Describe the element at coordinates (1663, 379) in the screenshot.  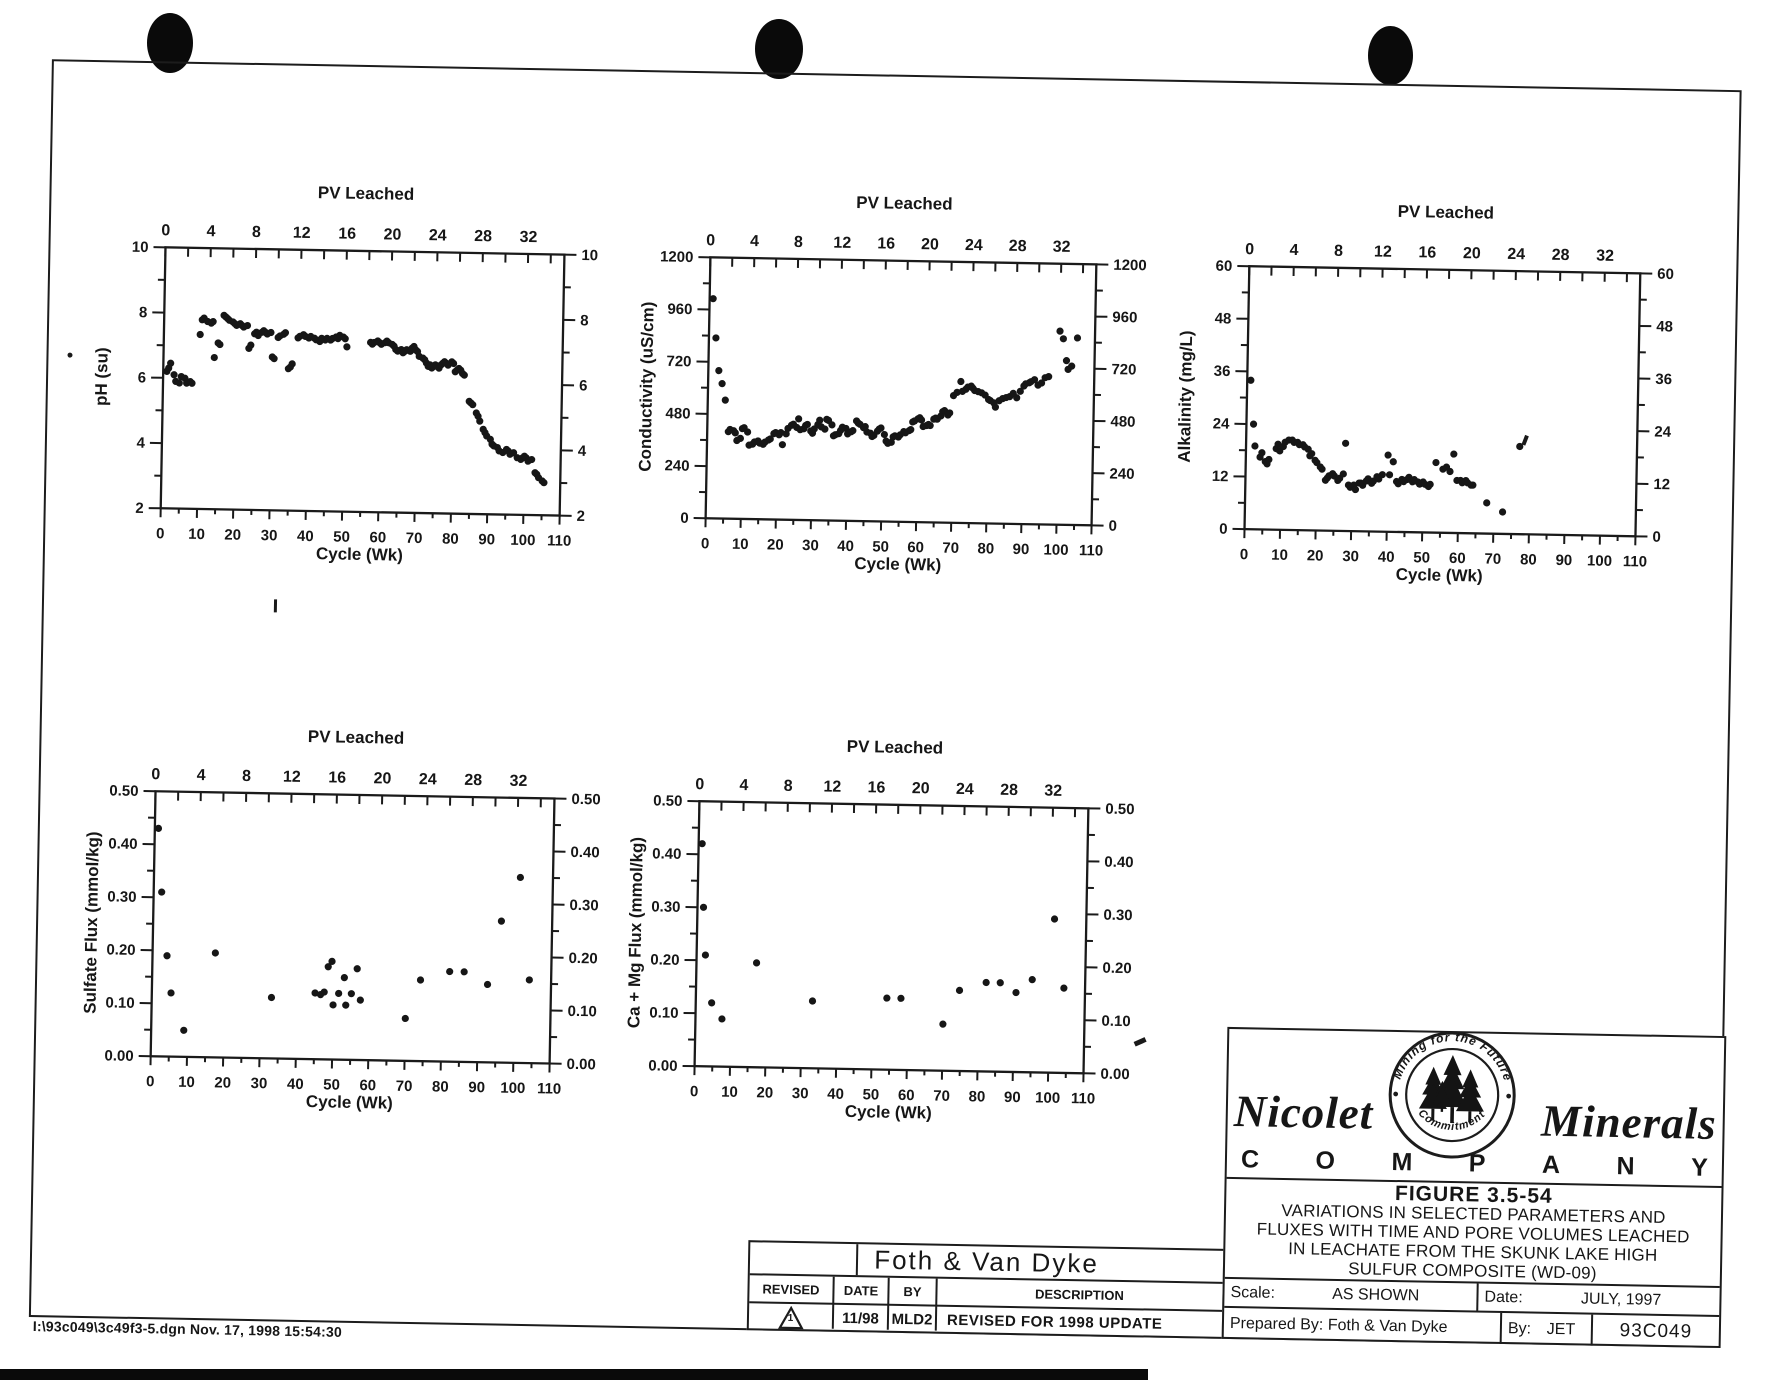
I see `svg-text: 36` at that location.